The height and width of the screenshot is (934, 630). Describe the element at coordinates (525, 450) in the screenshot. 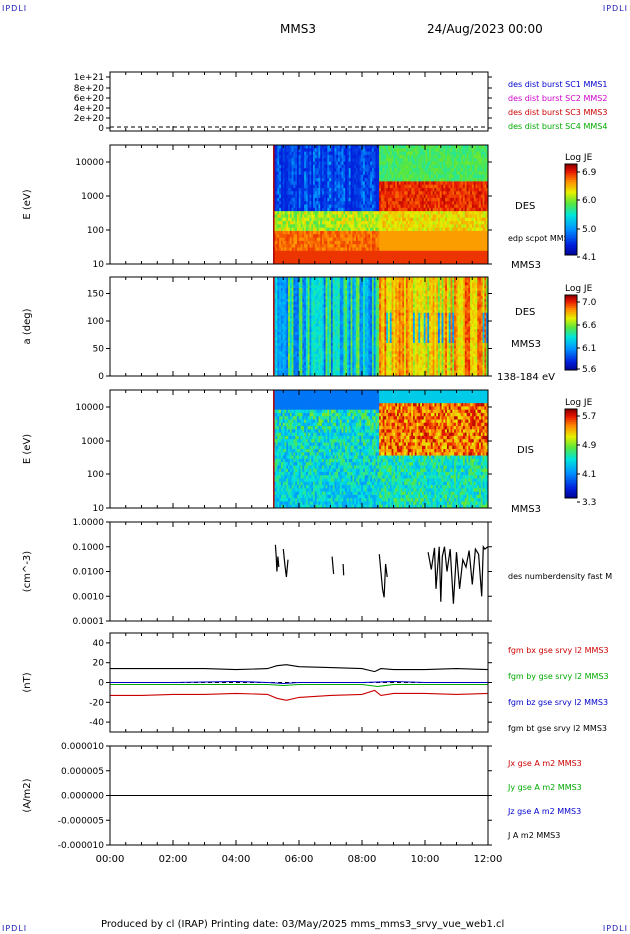

I see `instrument-label: DIS` at that location.